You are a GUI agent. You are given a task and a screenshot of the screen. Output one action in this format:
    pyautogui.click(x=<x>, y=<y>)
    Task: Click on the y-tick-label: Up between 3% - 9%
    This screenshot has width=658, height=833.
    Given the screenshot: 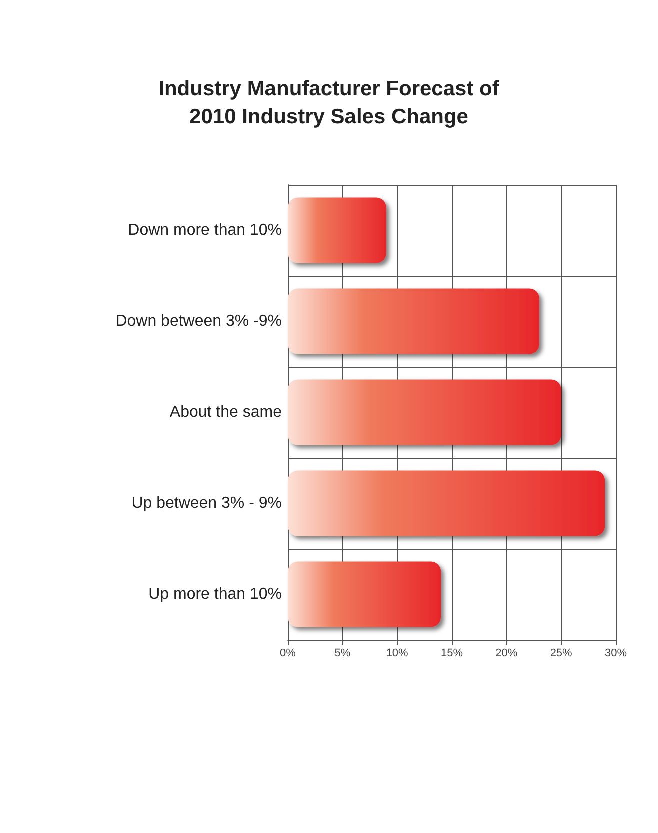 What is the action you would take?
    pyautogui.click(x=207, y=503)
    